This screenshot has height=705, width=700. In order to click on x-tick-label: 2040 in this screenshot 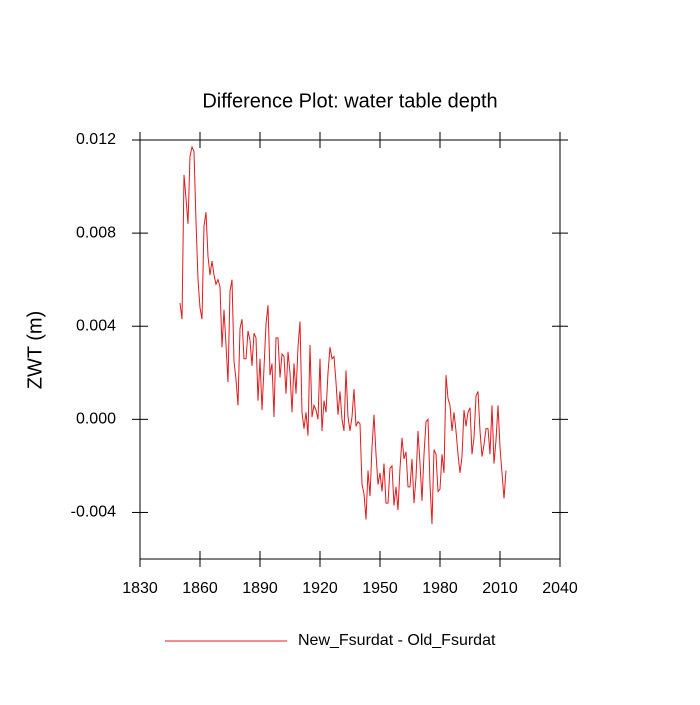, I will do `click(560, 588)`.